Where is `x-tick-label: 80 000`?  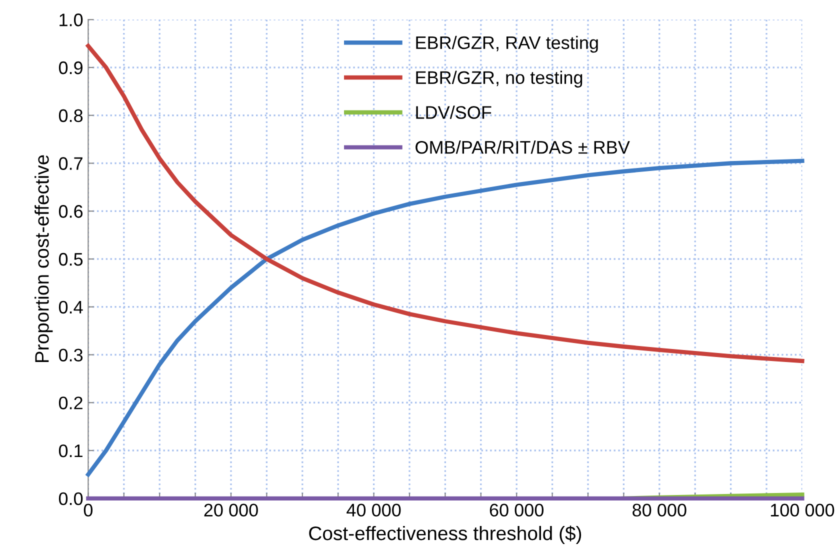 x-tick-label: 80 000 is located at coordinates (659, 510).